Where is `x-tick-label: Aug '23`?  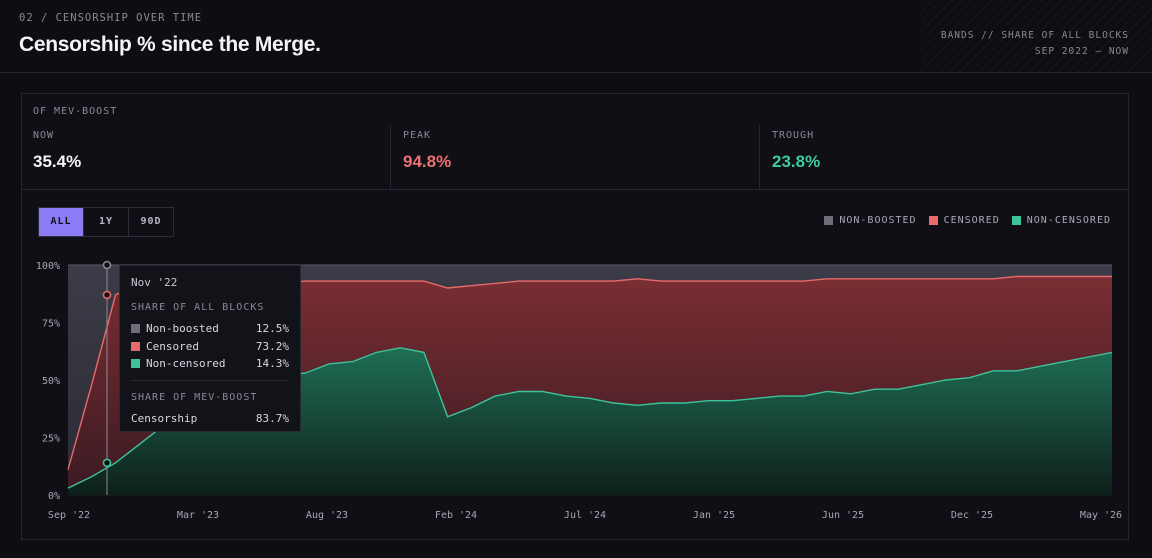
x-tick-label: Aug '23 is located at coordinates (327, 515).